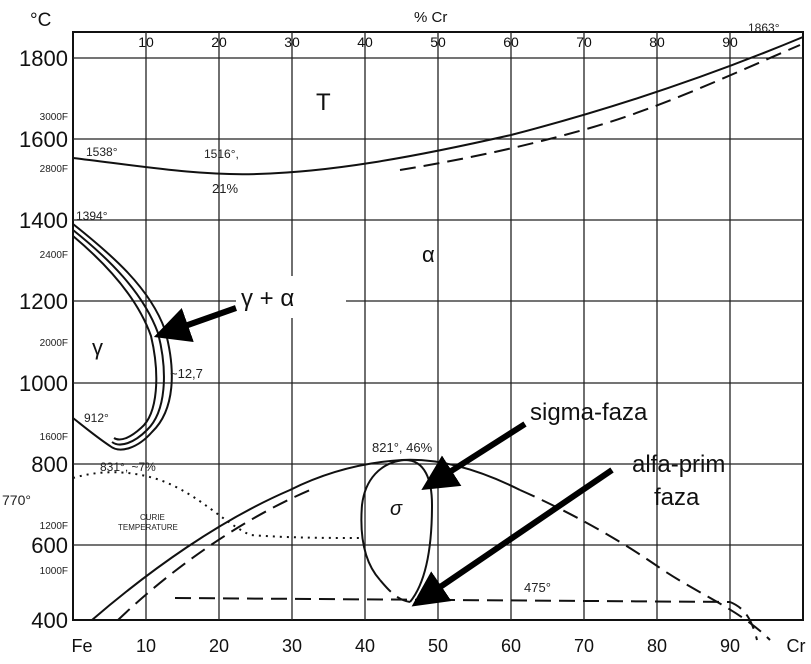 Image resolution: width=811 pixels, height=664 pixels. I want to click on label-1863: 1863°, so click(764, 28).